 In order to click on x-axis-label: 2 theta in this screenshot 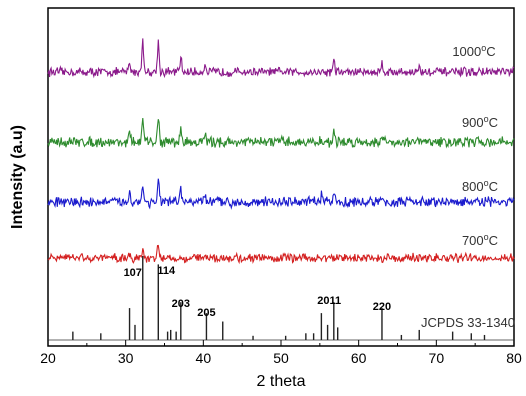, I will do `click(281, 381)`.